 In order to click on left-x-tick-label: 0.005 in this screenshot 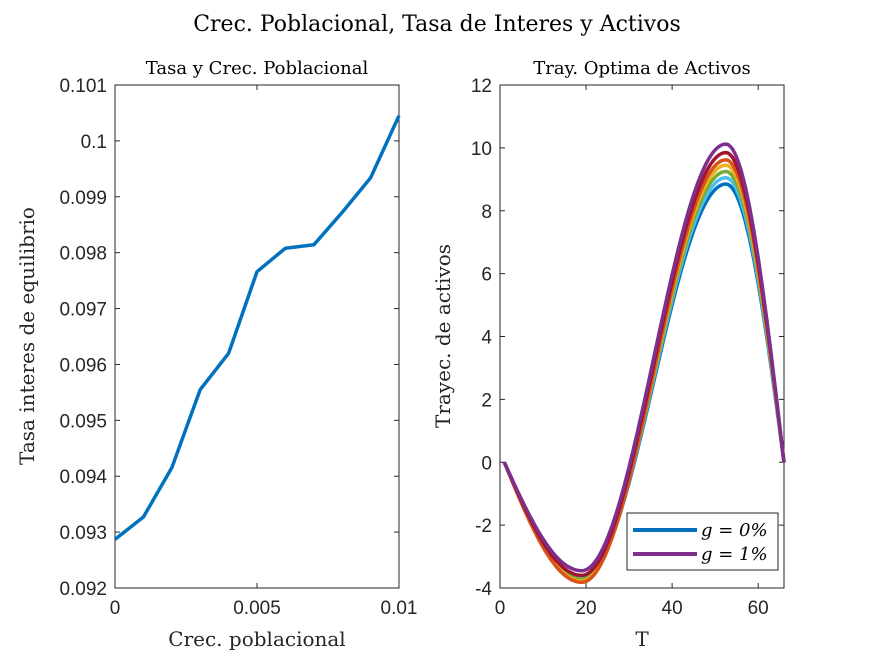, I will do `click(257, 608)`.